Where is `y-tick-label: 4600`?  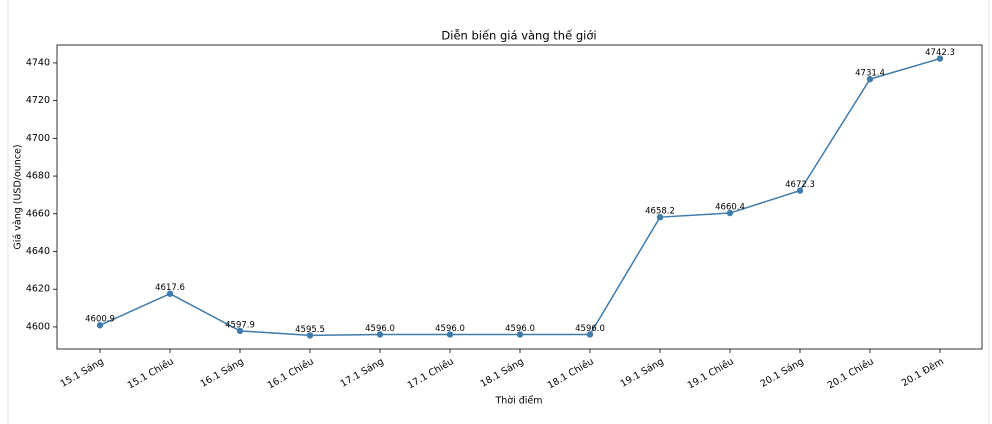
y-tick-label: 4600 is located at coordinates (38, 326).